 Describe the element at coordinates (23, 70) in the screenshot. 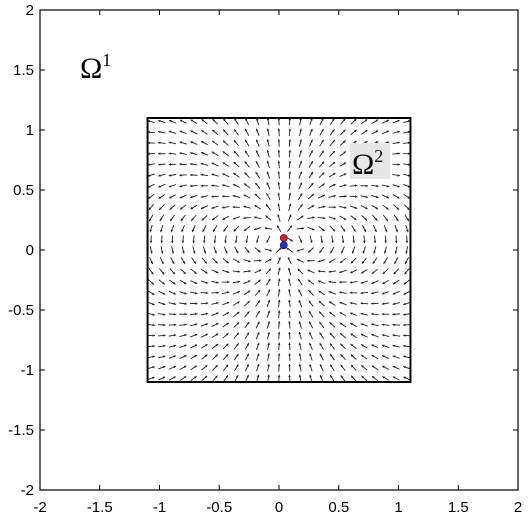

I see `y-tick-label: 1.5` at that location.